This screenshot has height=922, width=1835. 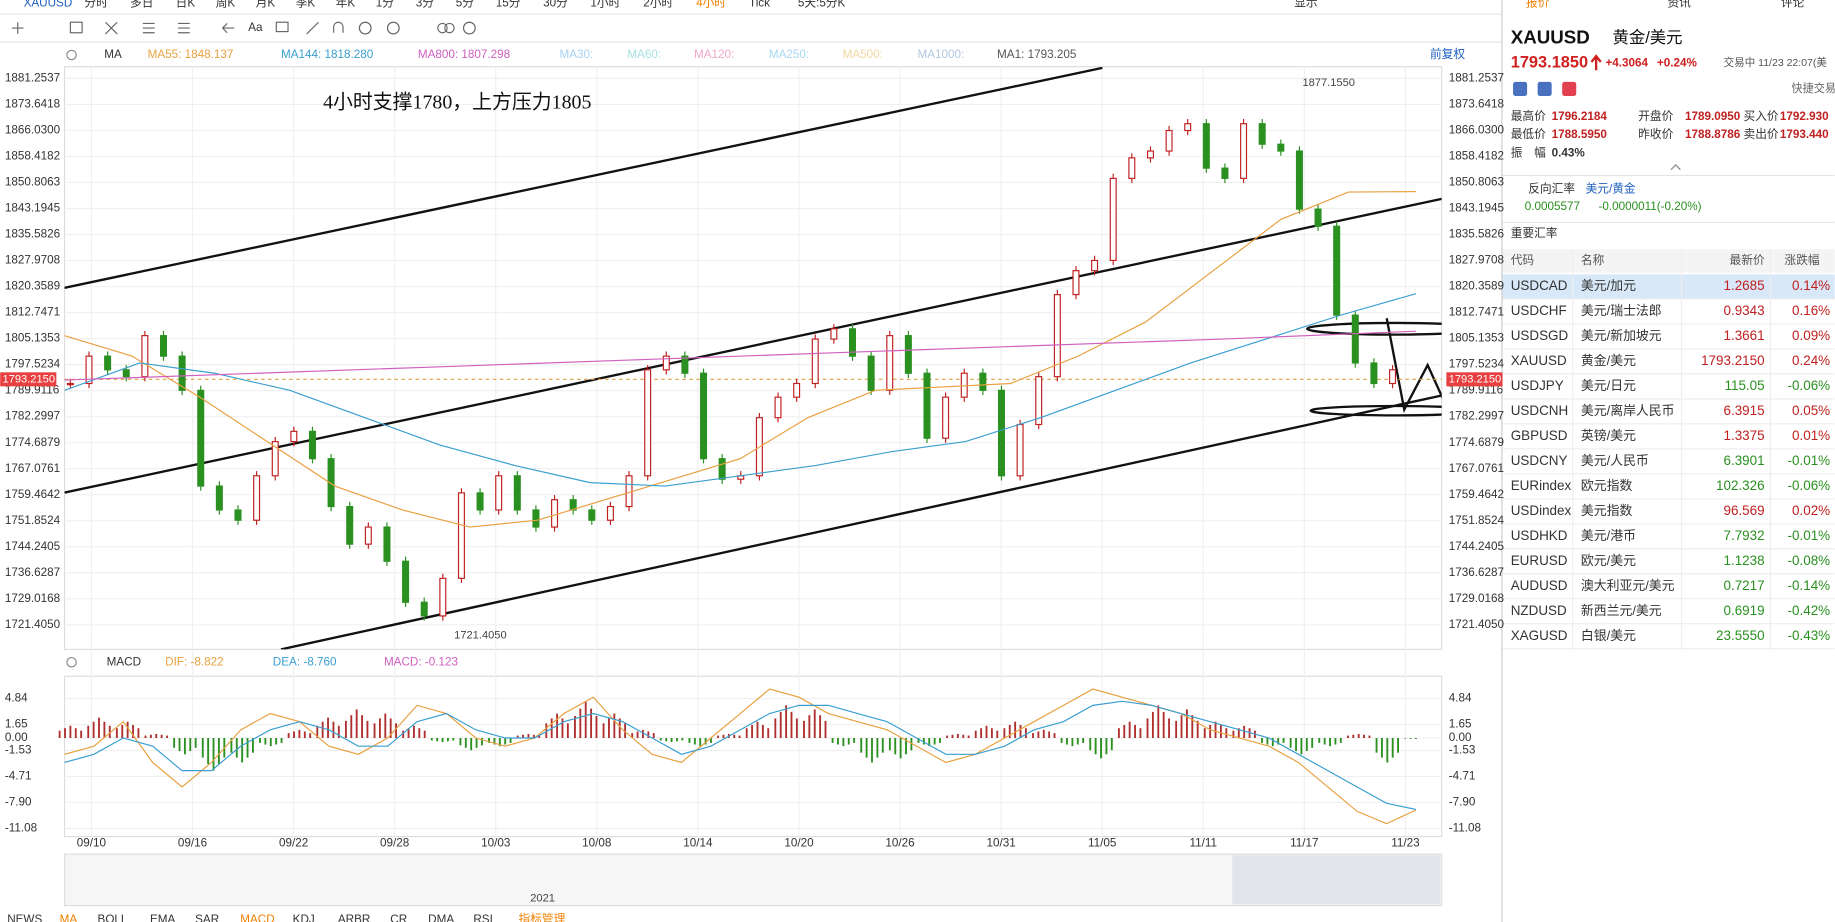 What do you see at coordinates (266, 5) in the screenshot?
I see `period-button: 月K` at bounding box center [266, 5].